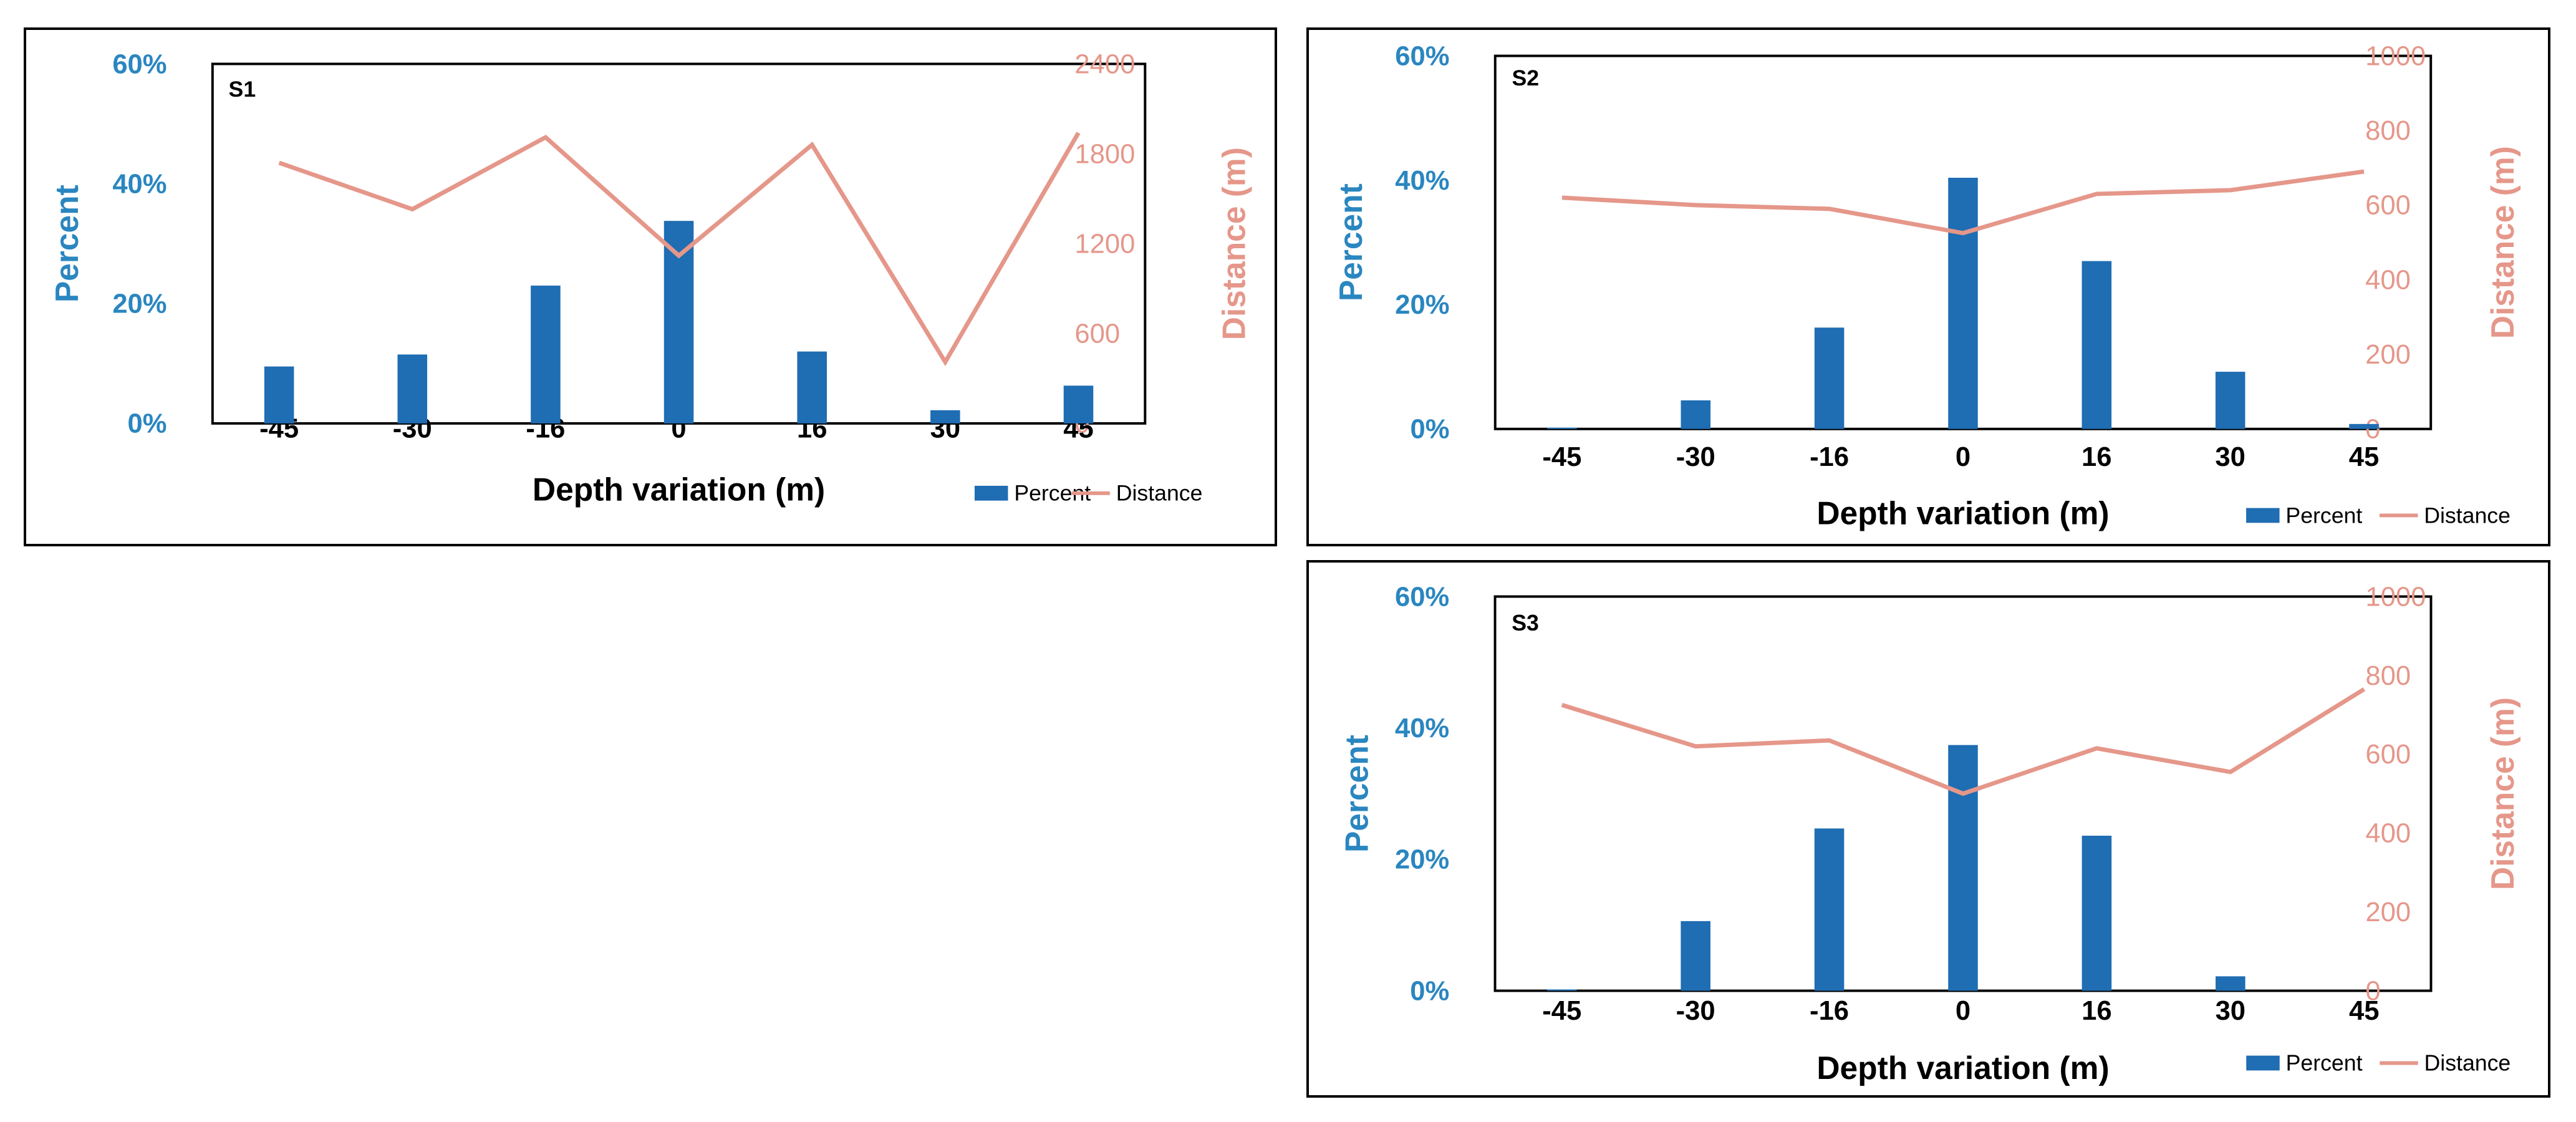 The image size is (2576, 1122). What do you see at coordinates (1525, 623) in the screenshot?
I see `panel-label: S3` at bounding box center [1525, 623].